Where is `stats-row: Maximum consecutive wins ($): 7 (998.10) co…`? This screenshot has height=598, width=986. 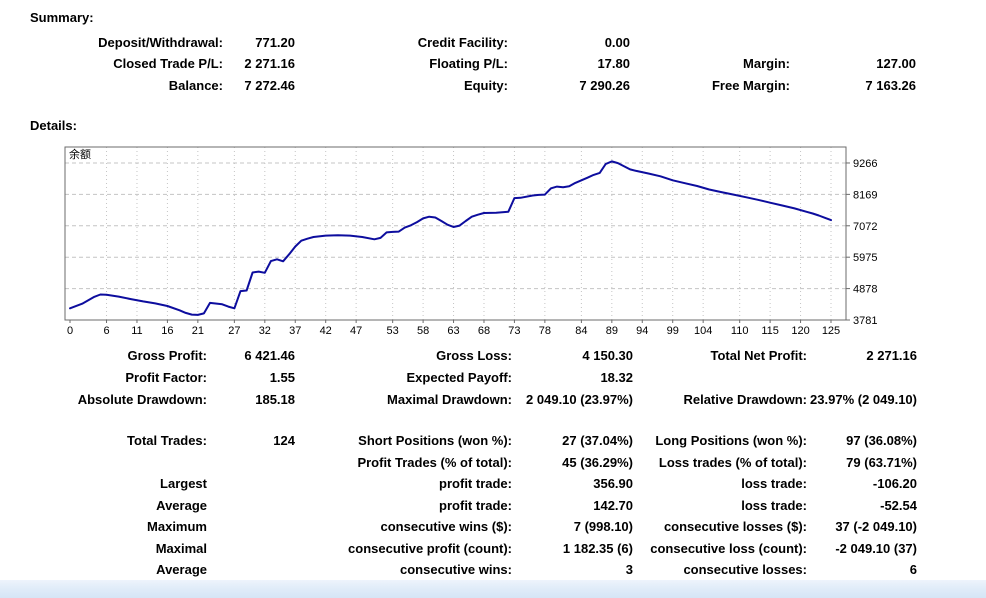 stats-row: Maximum consecutive wins ($): 7 (998.10) co… is located at coordinates (458, 527).